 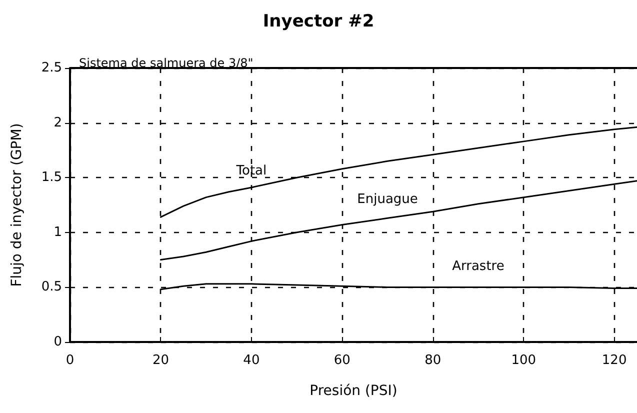 I want to click on x-tick-label: 0, so click(x=70, y=360).